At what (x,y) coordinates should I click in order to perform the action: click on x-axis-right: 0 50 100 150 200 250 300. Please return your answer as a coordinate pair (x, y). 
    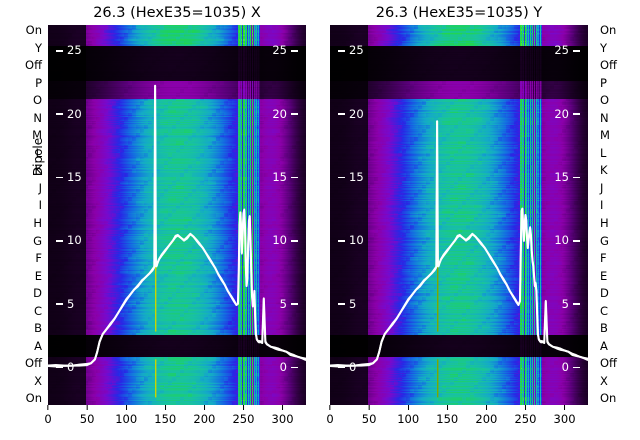
    Looking at the image, I should click on (457, 422).